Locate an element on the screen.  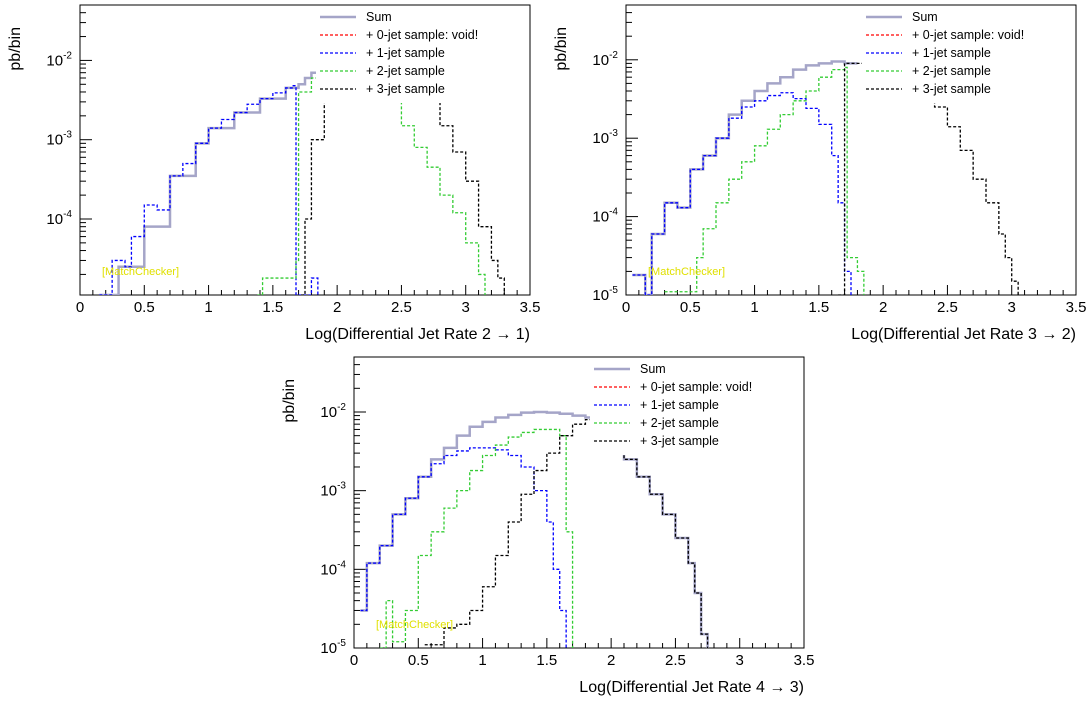
x-axis-label: Log(Differential Jet Rate 2 → 1) is located at coordinates (417, 334).